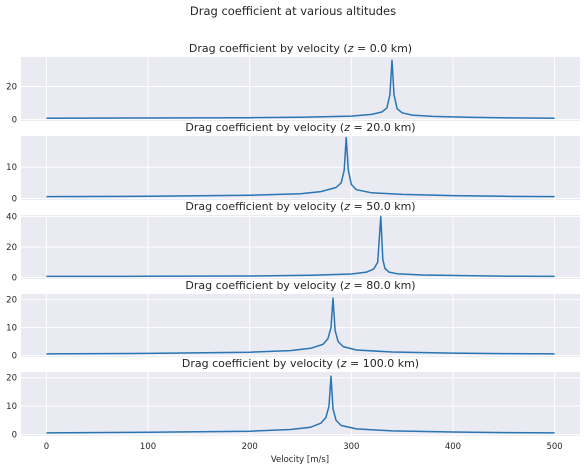 The width and height of the screenshot is (587, 470). I want to click on x-tick-label: 400, so click(453, 447).